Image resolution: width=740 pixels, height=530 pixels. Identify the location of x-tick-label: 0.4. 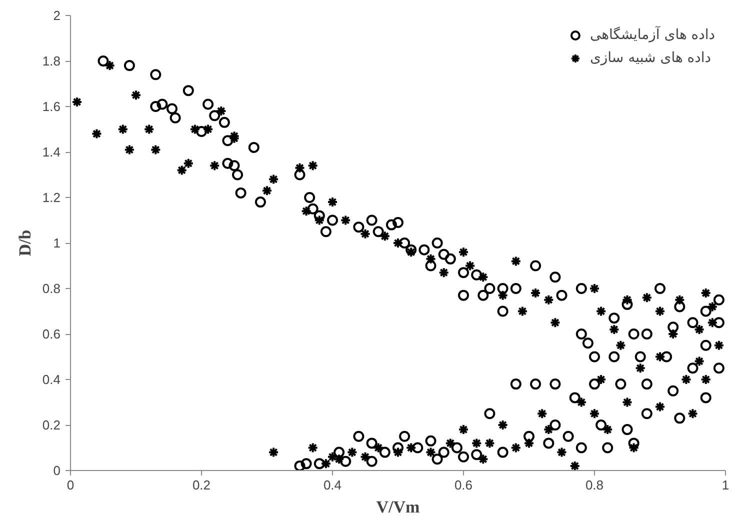
(332, 485).